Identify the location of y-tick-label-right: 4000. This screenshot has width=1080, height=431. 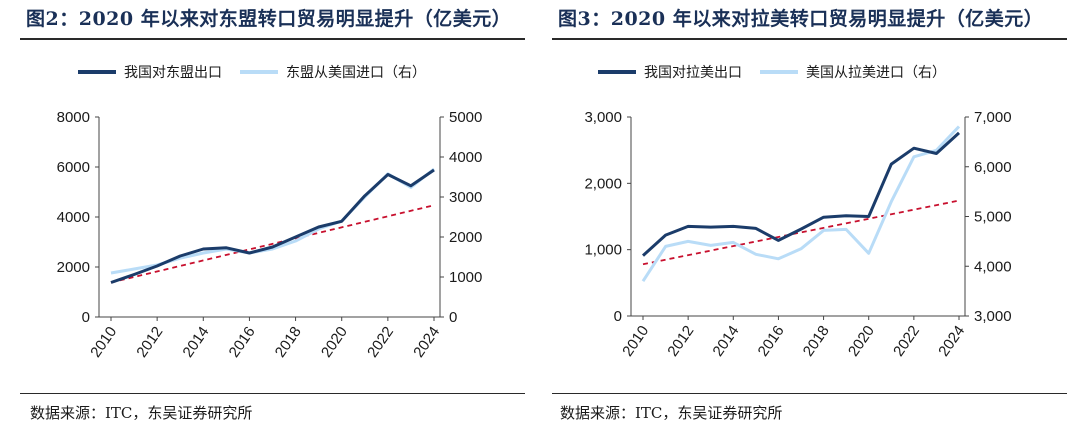
(465, 157).